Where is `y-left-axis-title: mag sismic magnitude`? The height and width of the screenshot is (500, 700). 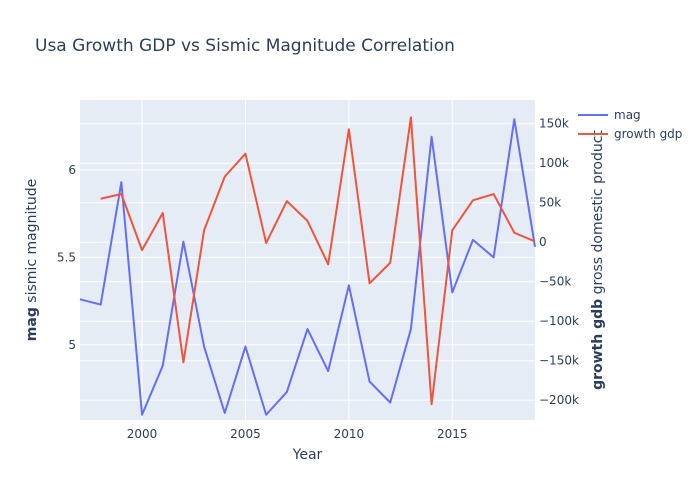
y-left-axis-title: mag sismic magnitude is located at coordinates (32, 260).